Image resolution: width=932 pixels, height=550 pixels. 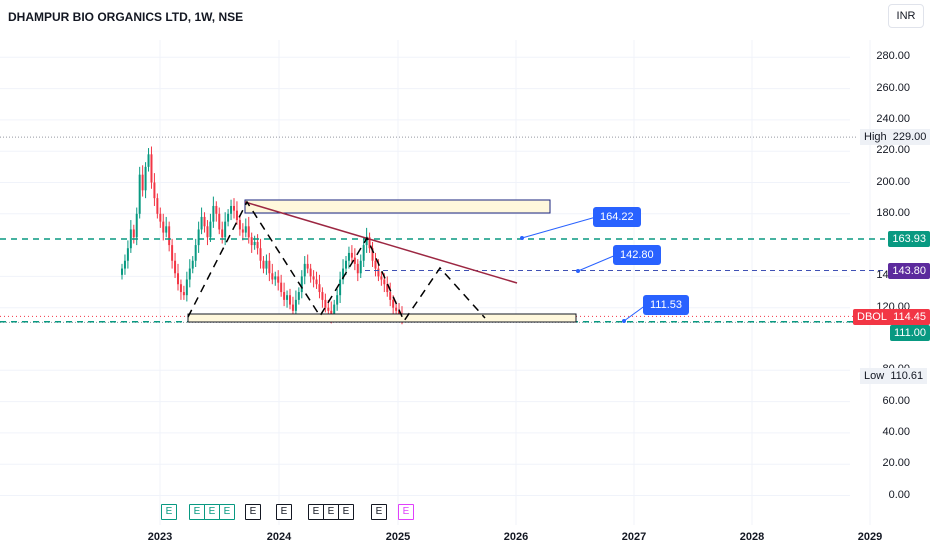 I want to click on x-tick-label: 2024, so click(x=279, y=537).